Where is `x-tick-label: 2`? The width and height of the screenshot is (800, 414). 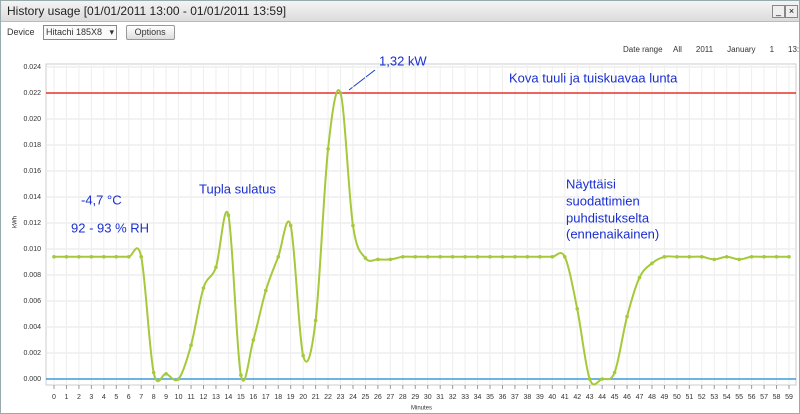 x-tick-label: 2 is located at coordinates (79, 397).